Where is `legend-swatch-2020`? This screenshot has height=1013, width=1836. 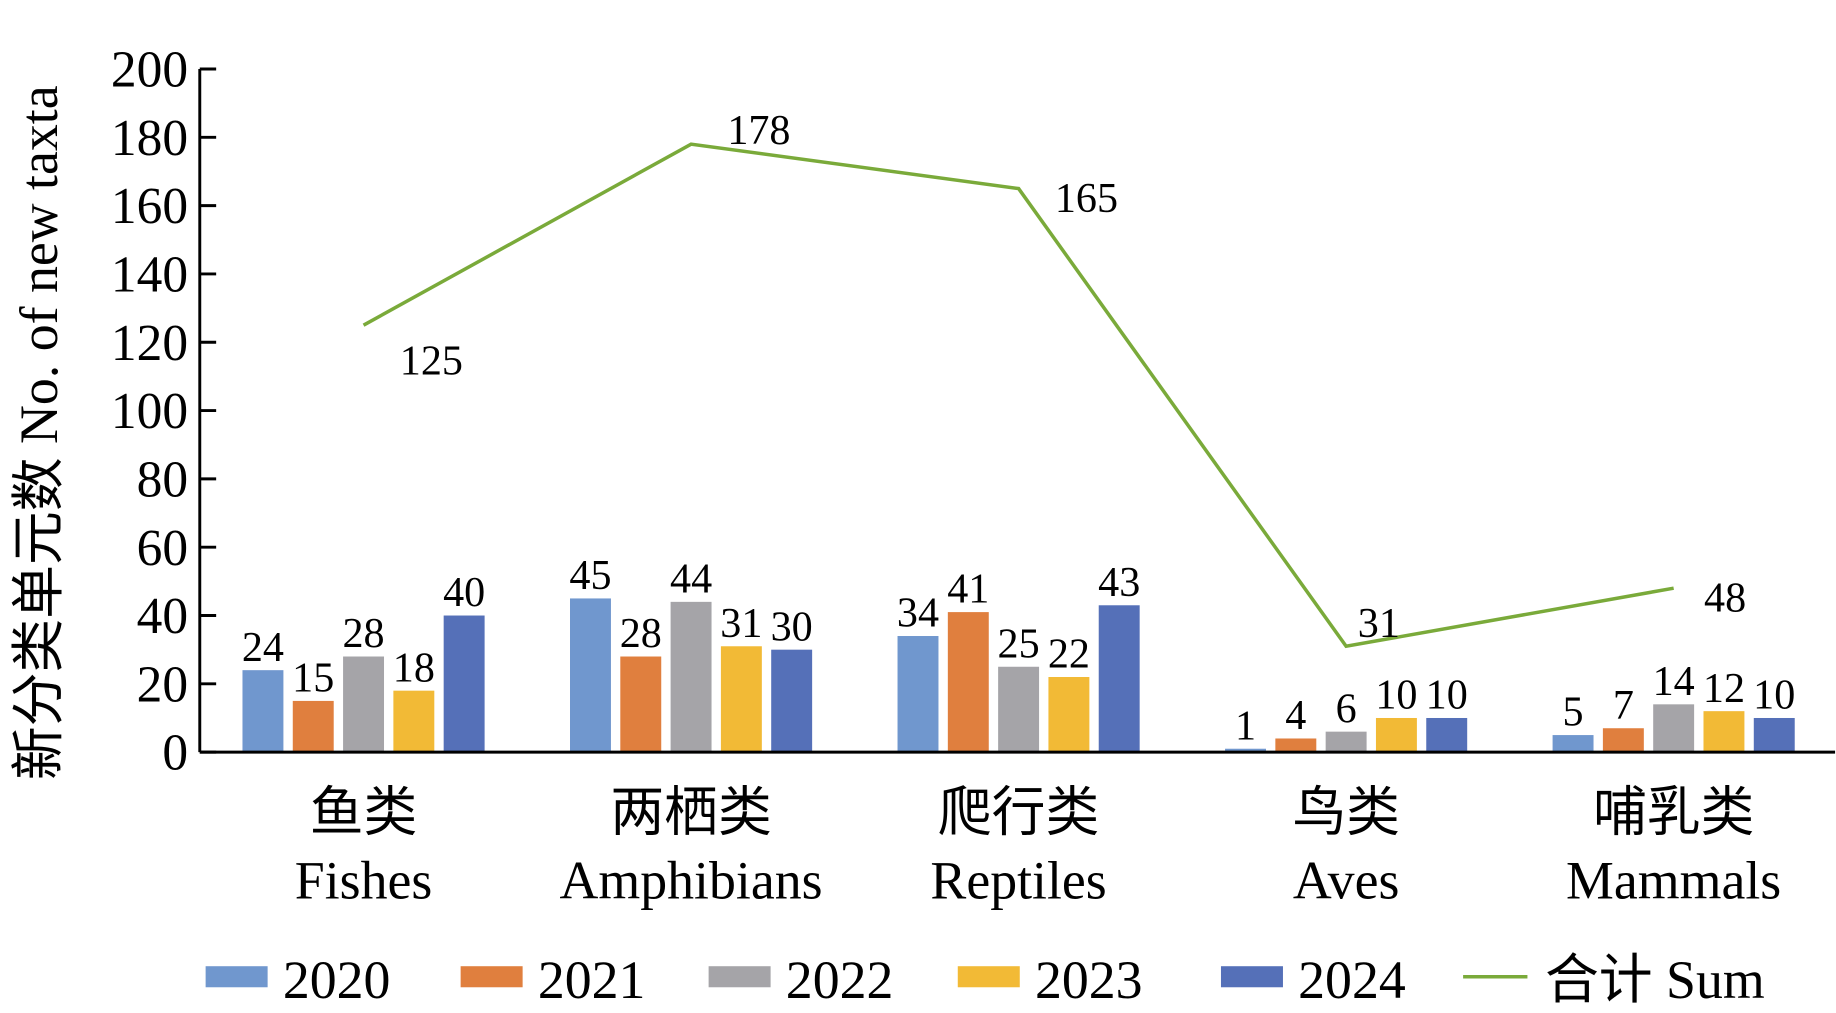
legend-swatch-2020 is located at coordinates (236, 977).